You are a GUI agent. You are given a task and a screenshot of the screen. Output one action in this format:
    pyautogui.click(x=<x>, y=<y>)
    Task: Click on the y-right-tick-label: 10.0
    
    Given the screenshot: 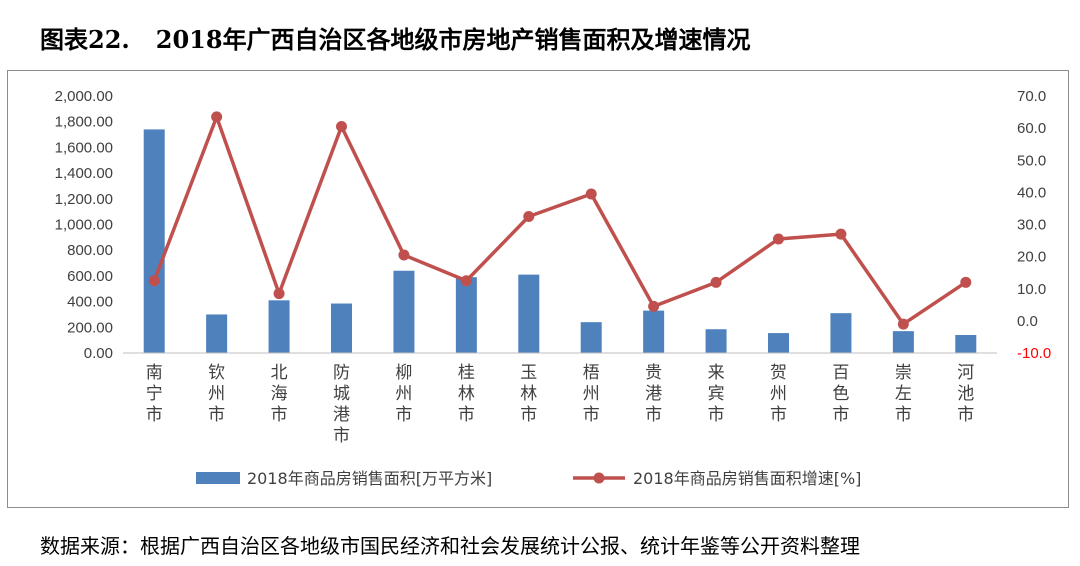 What is the action you would take?
    pyautogui.click(x=1031, y=289)
    